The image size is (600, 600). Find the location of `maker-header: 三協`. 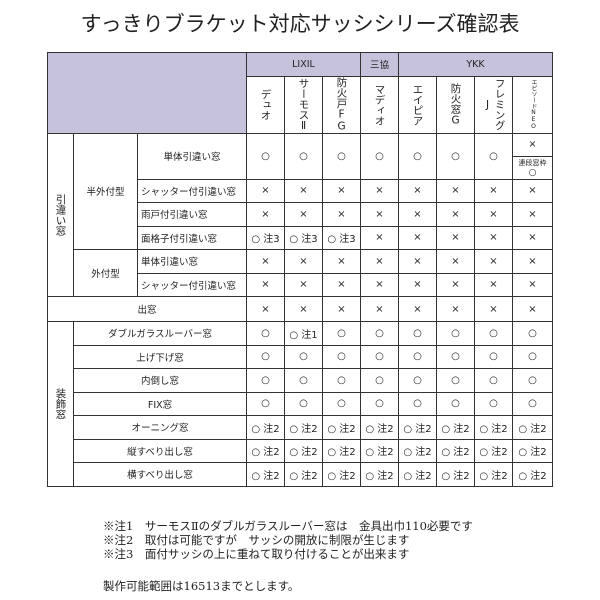

maker-header: 三協 is located at coordinates (379, 64).